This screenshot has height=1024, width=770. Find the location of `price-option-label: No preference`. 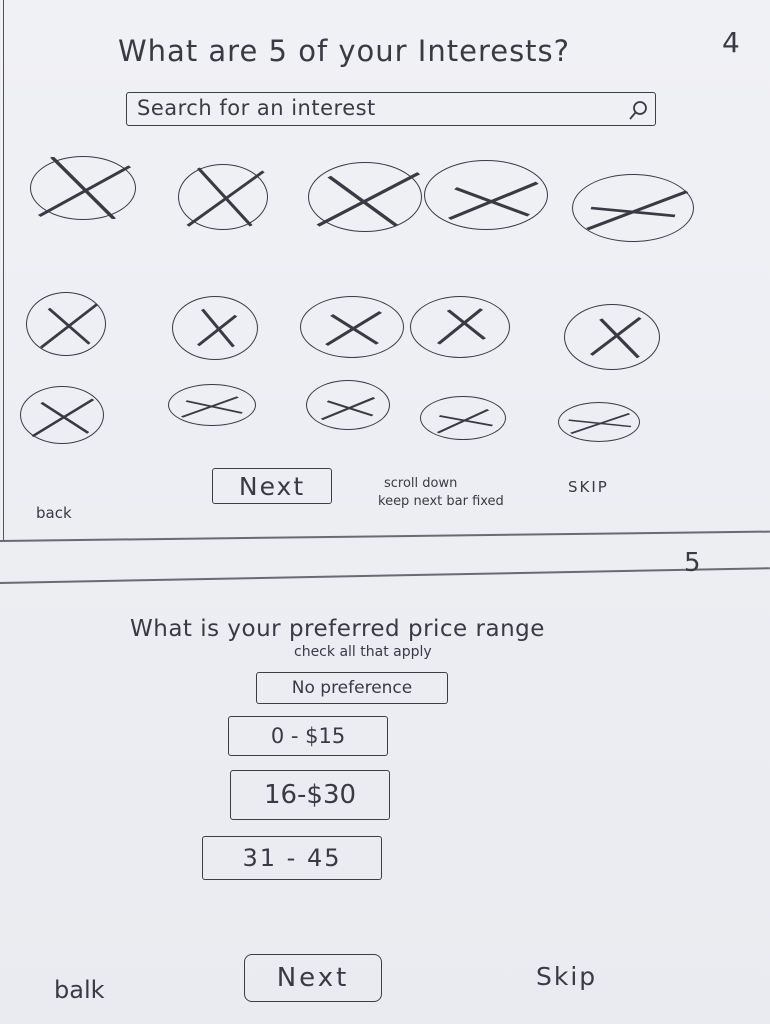

price-option-label: No preference is located at coordinates (352, 688).